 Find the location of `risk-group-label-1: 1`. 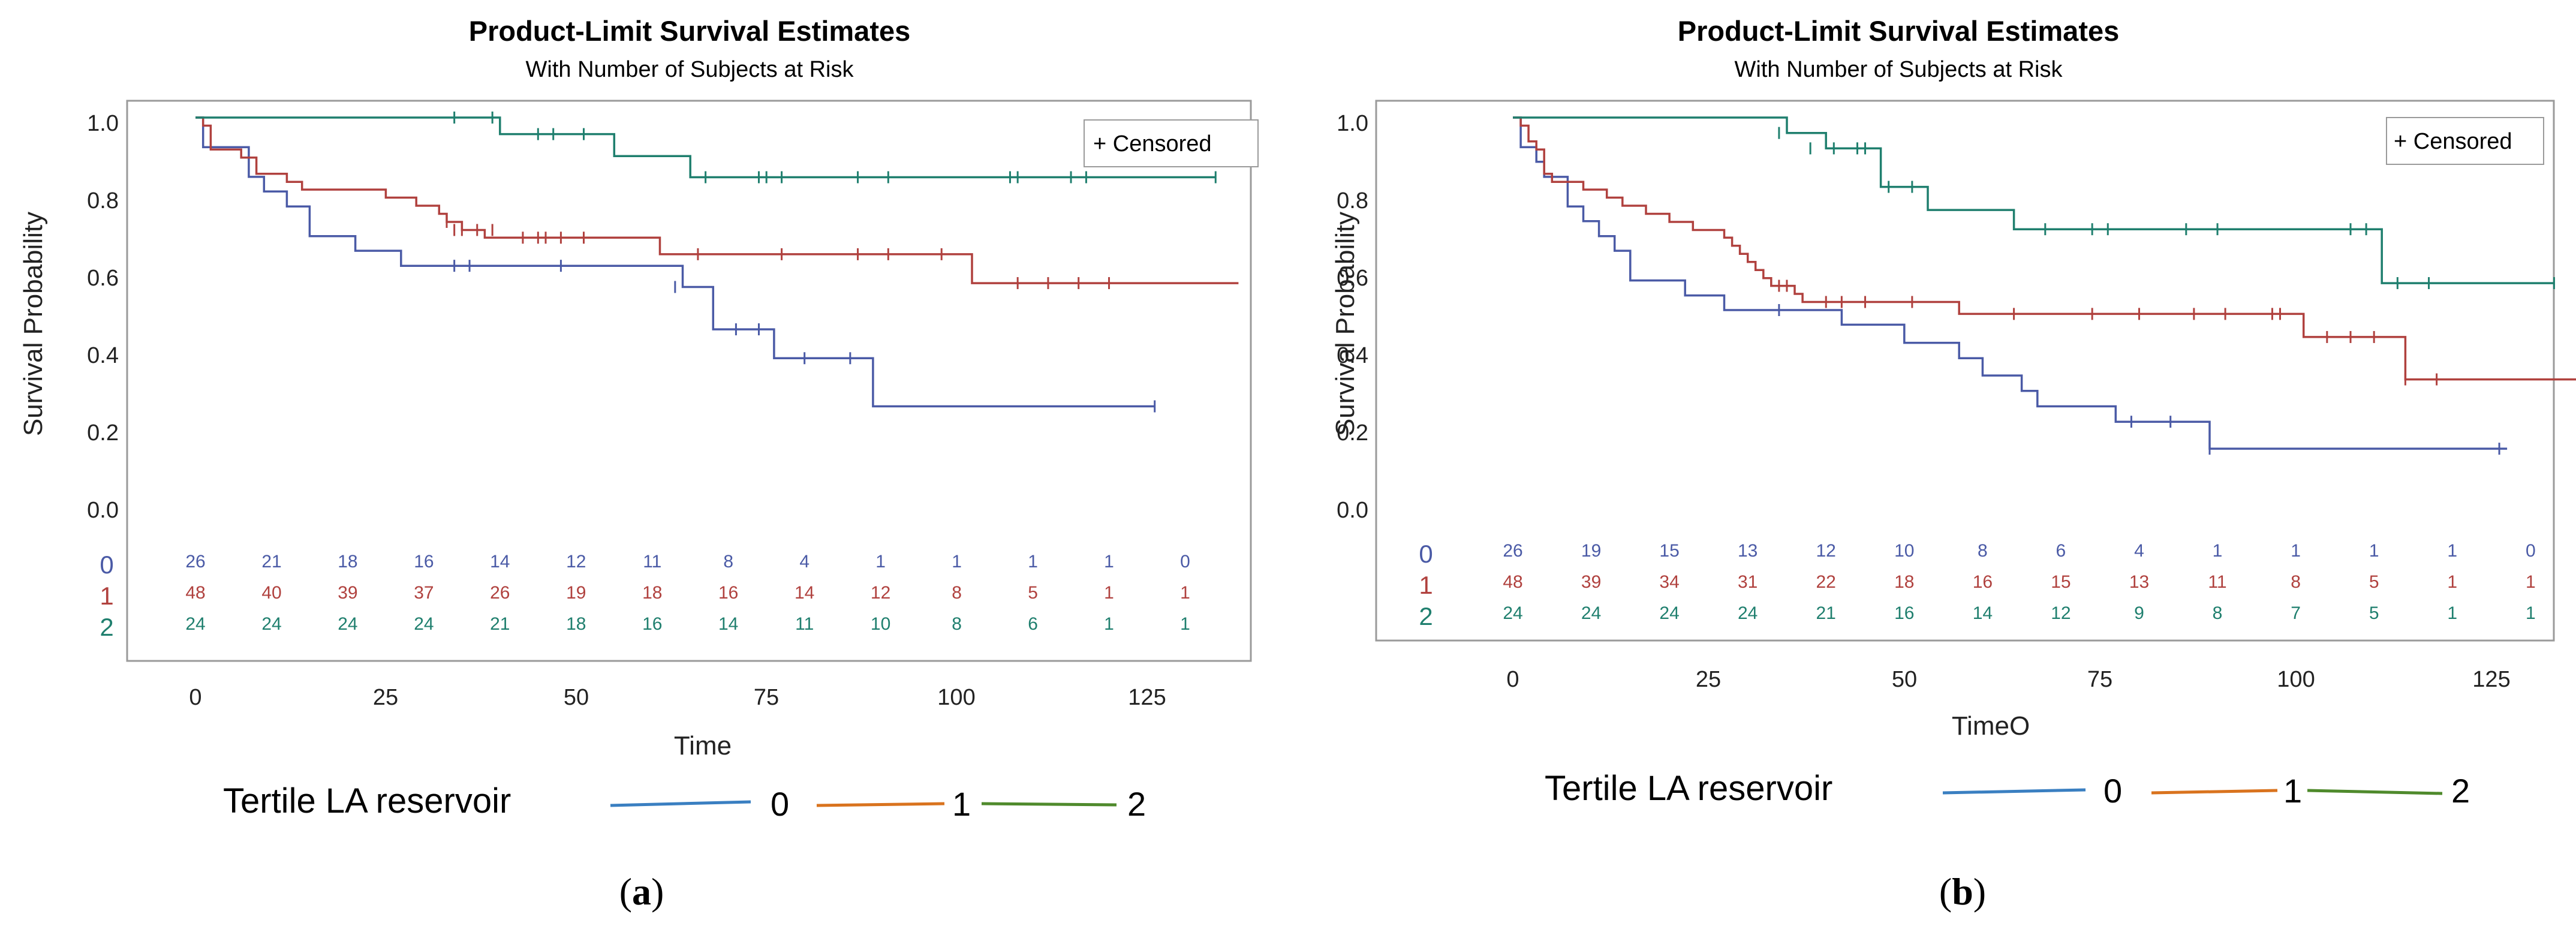

risk-group-label-1: 1 is located at coordinates (107, 596).